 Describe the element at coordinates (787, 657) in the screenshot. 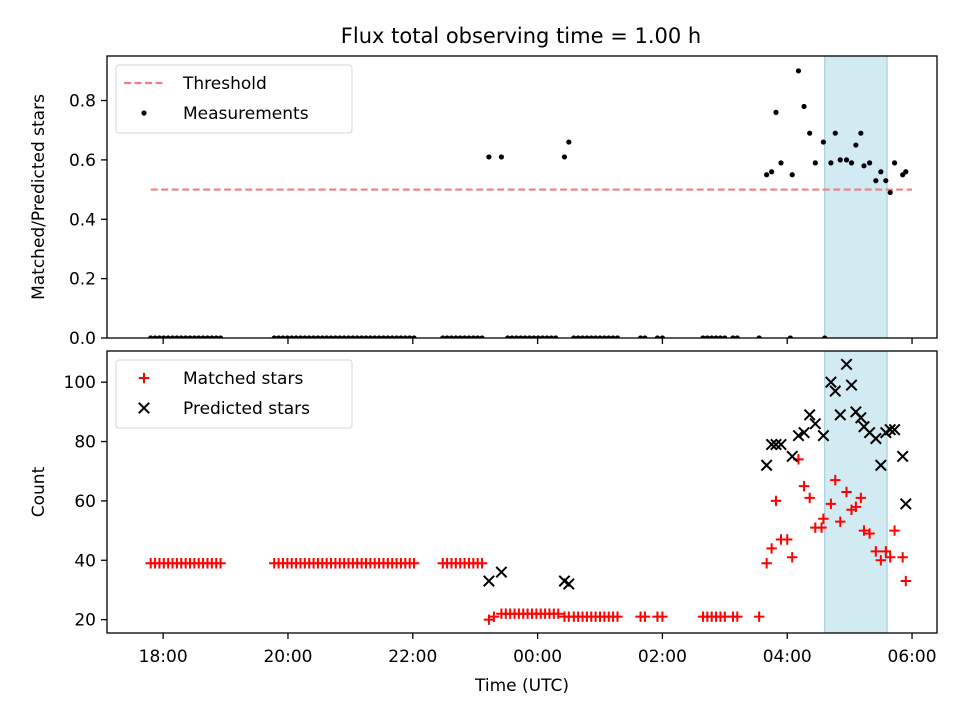

I see `x-tick-label: 04:00` at that location.